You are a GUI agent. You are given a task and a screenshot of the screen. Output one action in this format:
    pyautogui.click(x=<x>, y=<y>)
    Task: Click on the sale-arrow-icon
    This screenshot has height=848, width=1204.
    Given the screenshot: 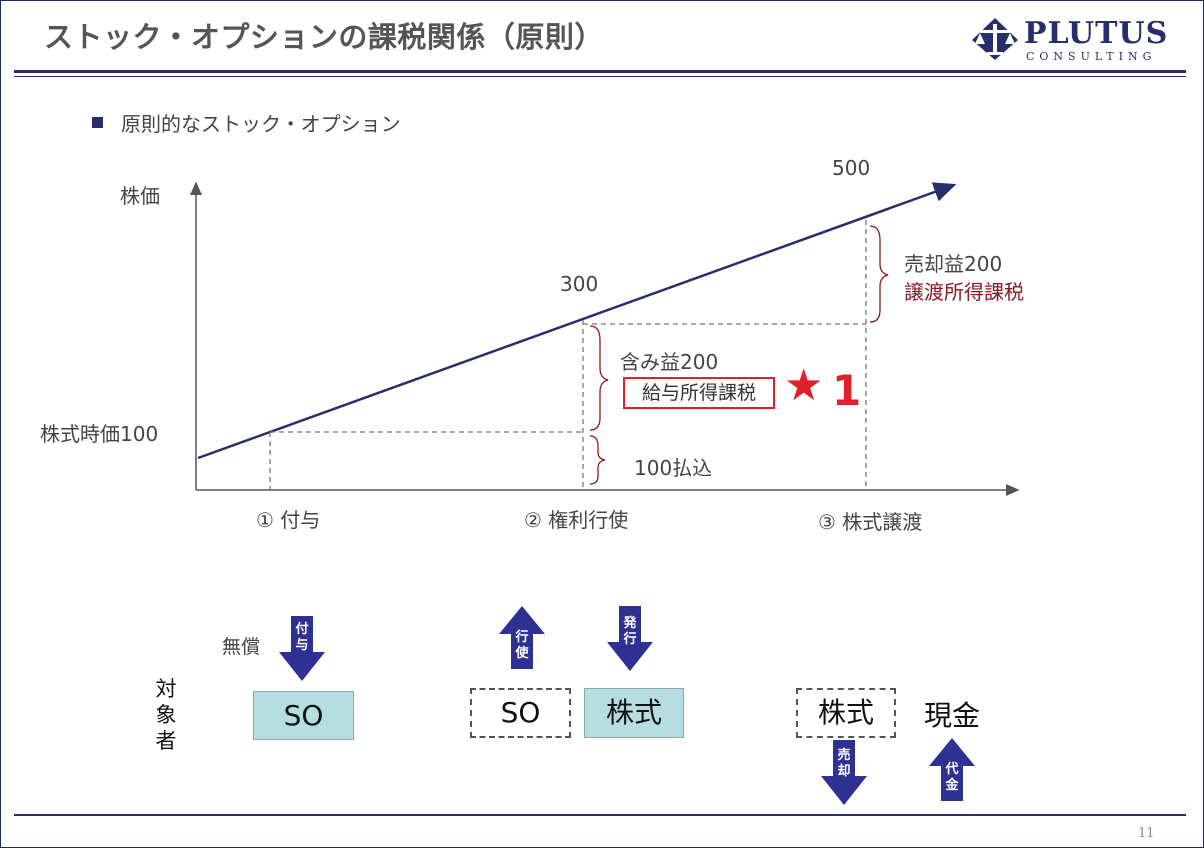 What is the action you would take?
    pyautogui.click(x=844, y=772)
    